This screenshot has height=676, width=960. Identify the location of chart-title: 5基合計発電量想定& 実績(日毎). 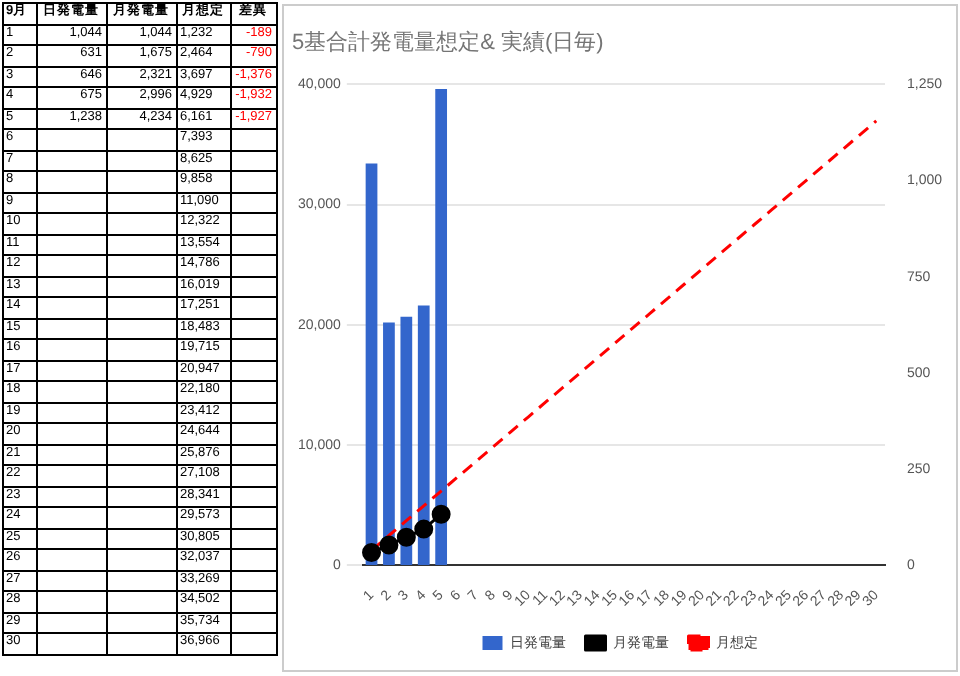
(448, 42).